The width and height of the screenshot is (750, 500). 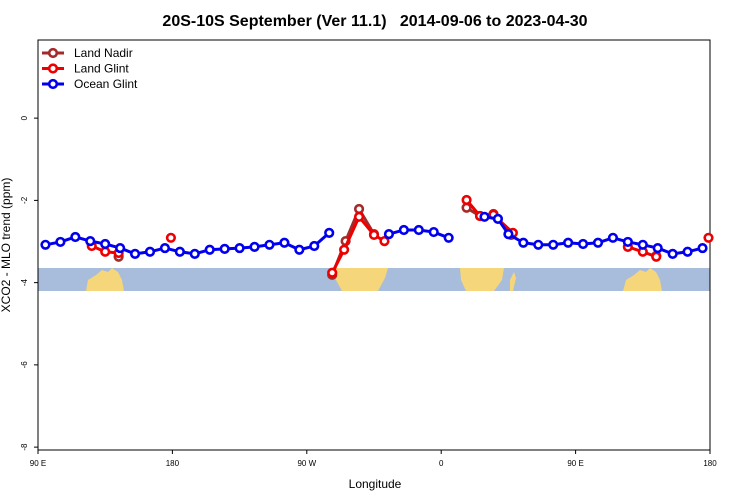 I want to click on y-tick-label: -6, so click(x=24, y=365).